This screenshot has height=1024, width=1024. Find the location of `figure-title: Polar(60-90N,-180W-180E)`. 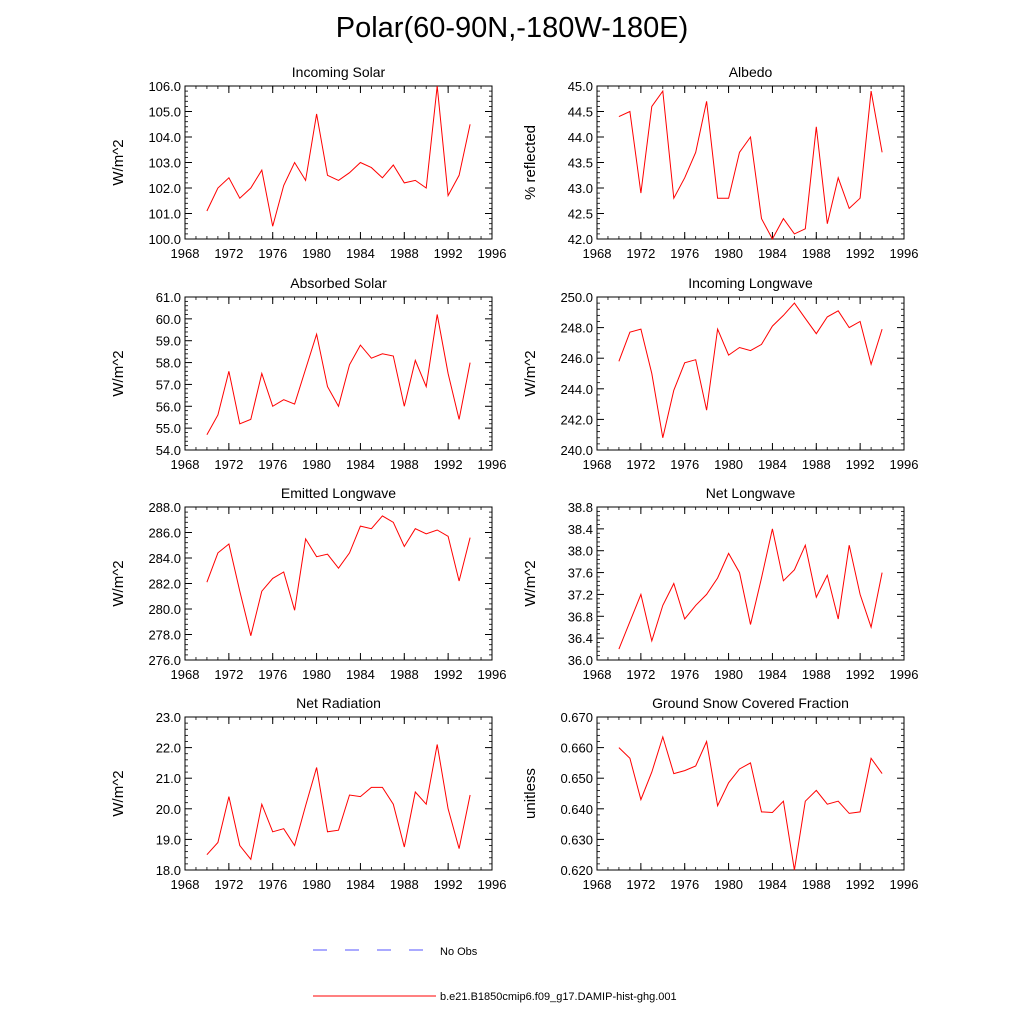

figure-title: Polar(60-90N,-180W-180E) is located at coordinates (512, 28).